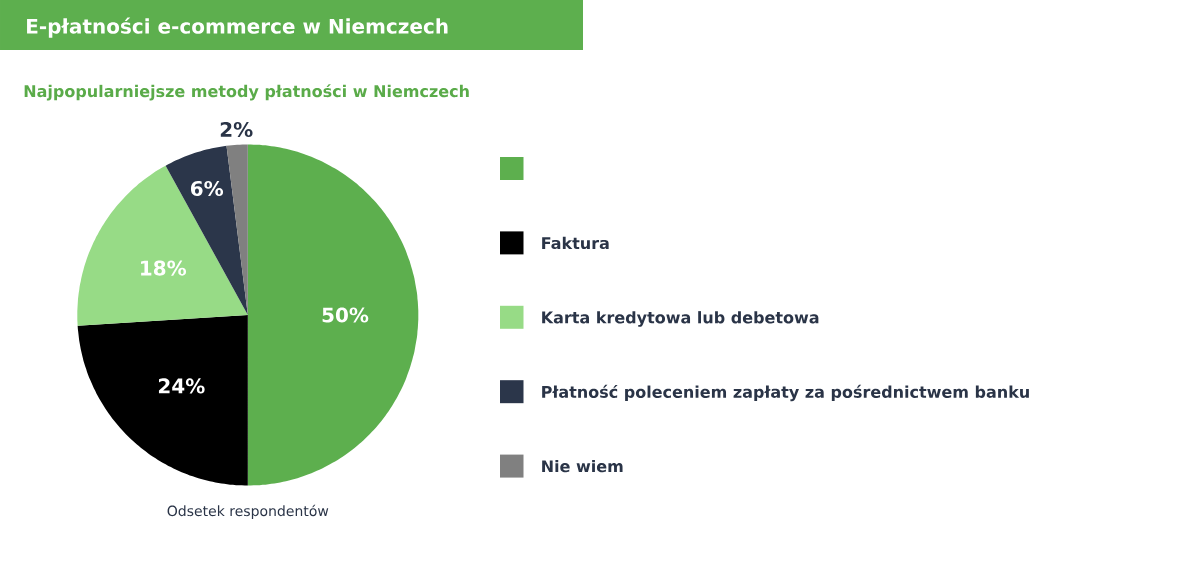 Image resolution: width=1202 pixels, height=571 pixels. Describe the element at coordinates (575, 243) in the screenshot. I see `legend-label: Faktura` at that location.